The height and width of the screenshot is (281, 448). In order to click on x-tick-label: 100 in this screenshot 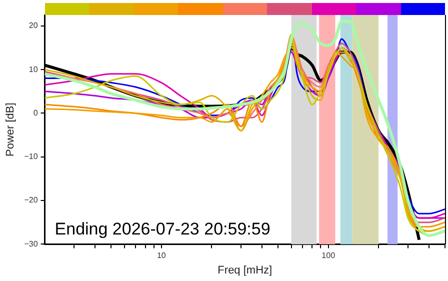, I will do `click(329, 255)`.